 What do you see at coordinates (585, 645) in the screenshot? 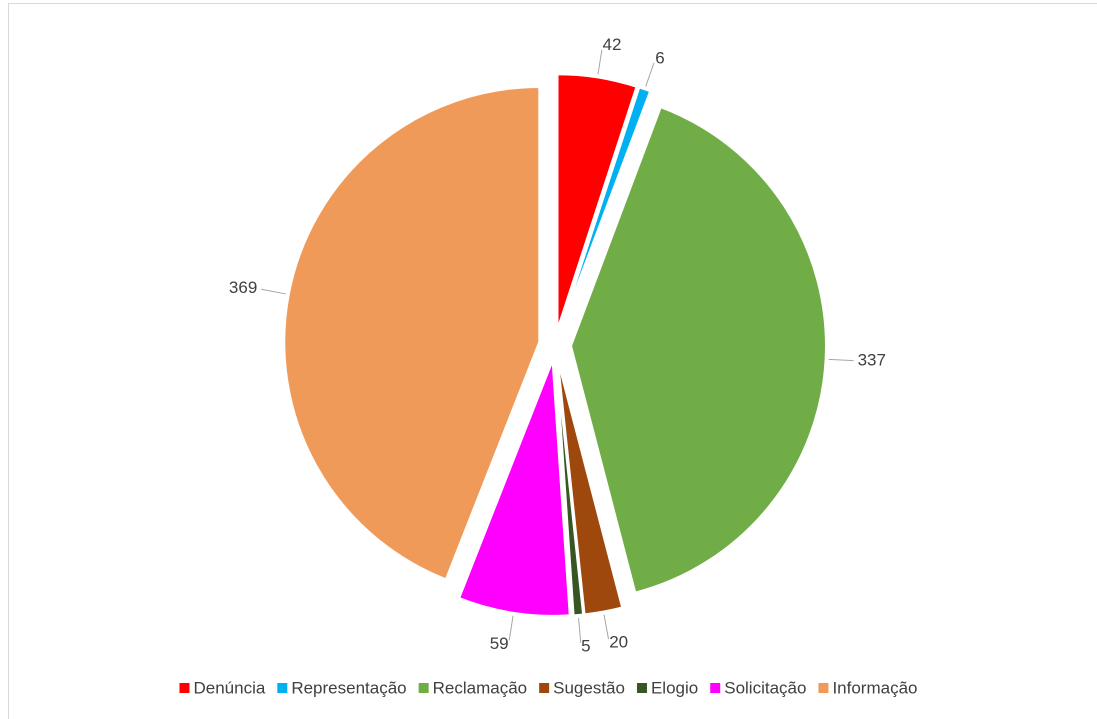
I see `data-label: 5` at bounding box center [585, 645].